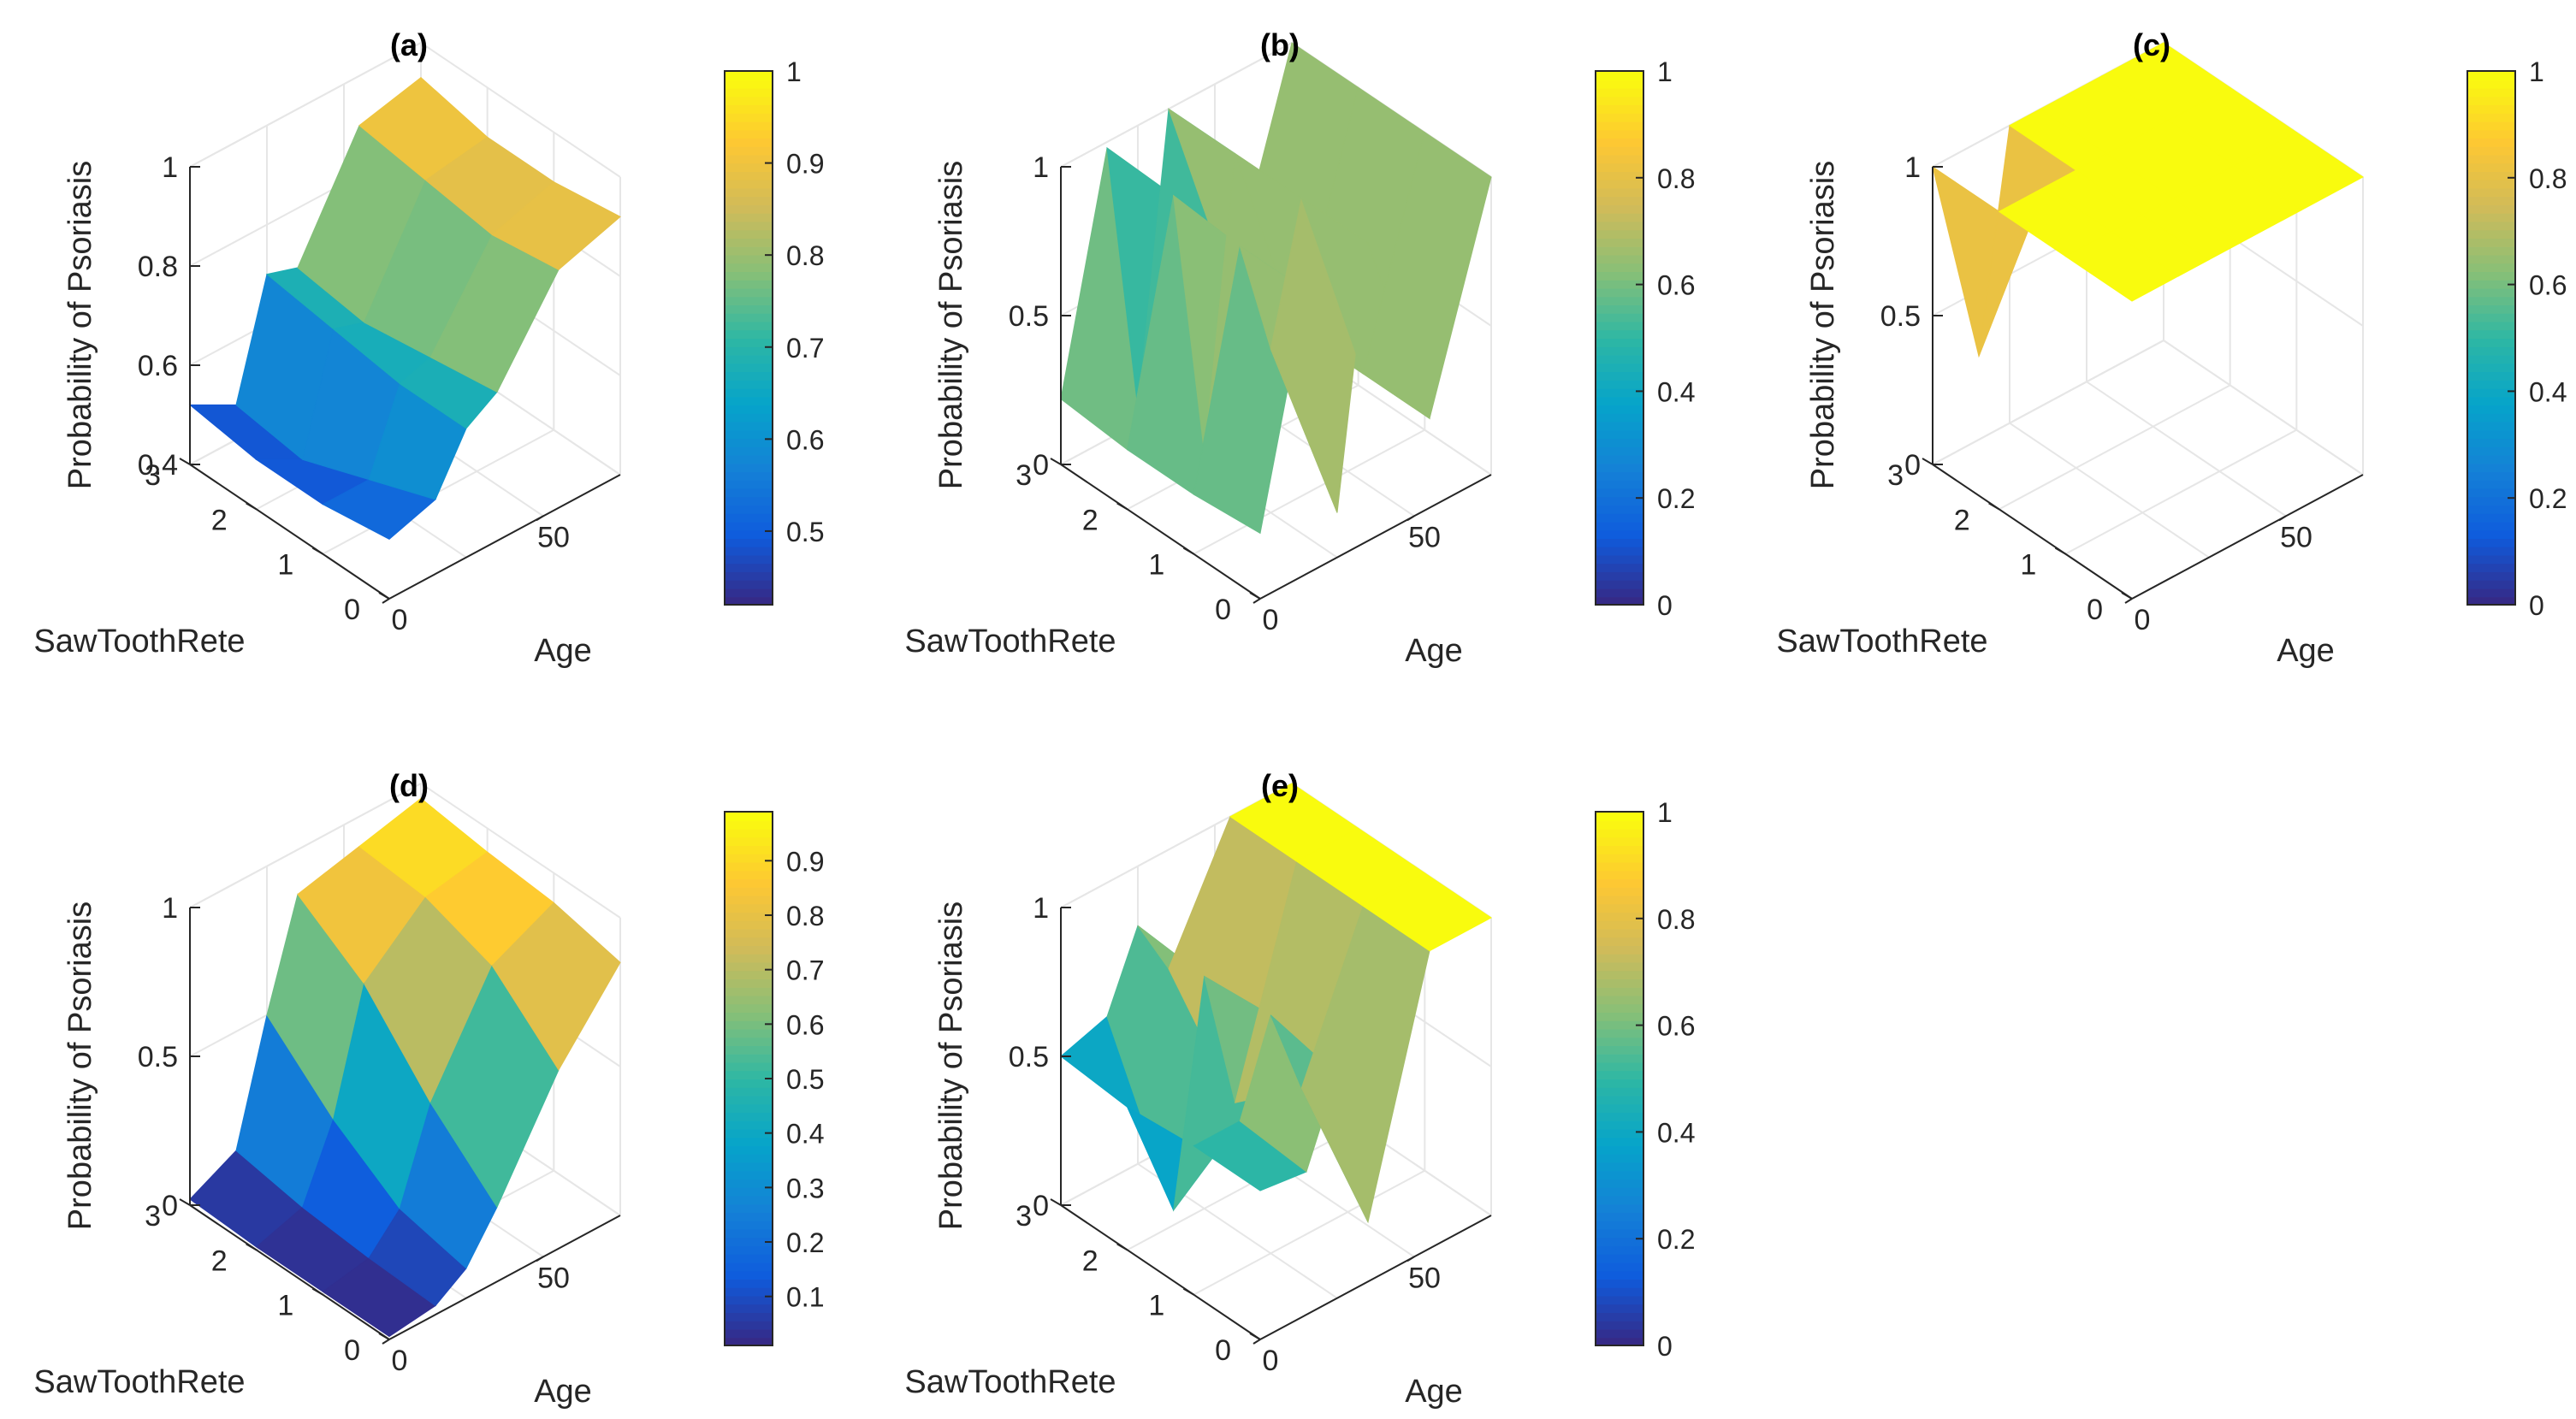 This screenshot has height=1419, width=2576. What do you see at coordinates (1665, 812) in the screenshot?
I see `colorbar-tick-label: 1` at bounding box center [1665, 812].